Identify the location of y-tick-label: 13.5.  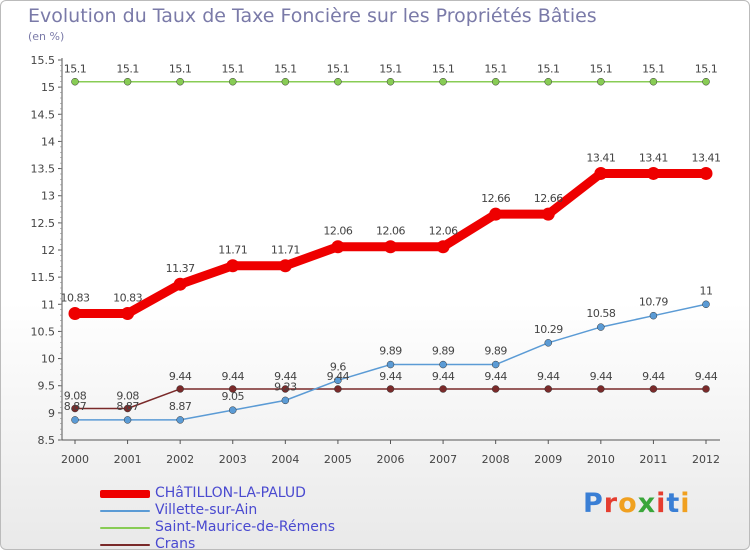
(43, 169).